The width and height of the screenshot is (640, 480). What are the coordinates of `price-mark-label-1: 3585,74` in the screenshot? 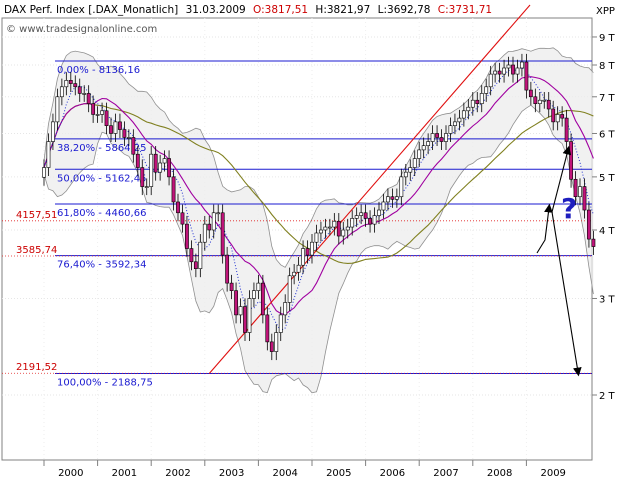 It's located at (36, 250).